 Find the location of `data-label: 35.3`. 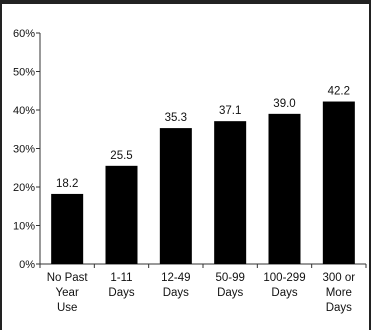

data-label: 35.3 is located at coordinates (176, 118).